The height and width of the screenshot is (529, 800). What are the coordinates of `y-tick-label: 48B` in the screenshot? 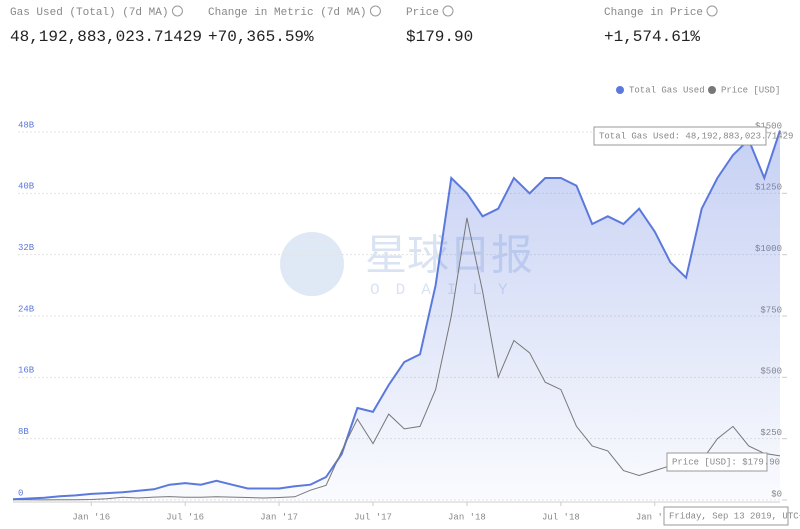 It's located at (26, 125).